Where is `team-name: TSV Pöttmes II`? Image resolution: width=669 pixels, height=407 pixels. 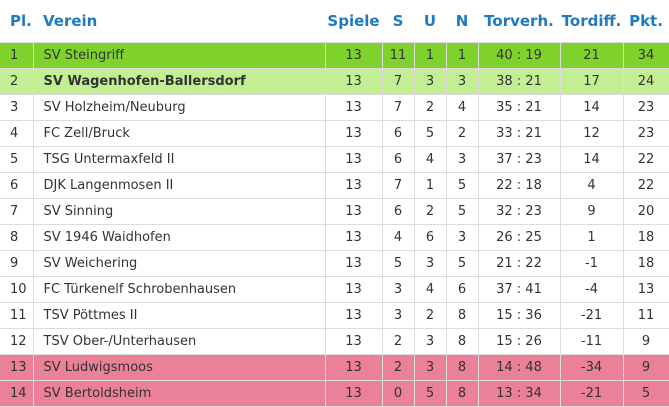 team-name: TSV Pöttmes II is located at coordinates (179, 315).